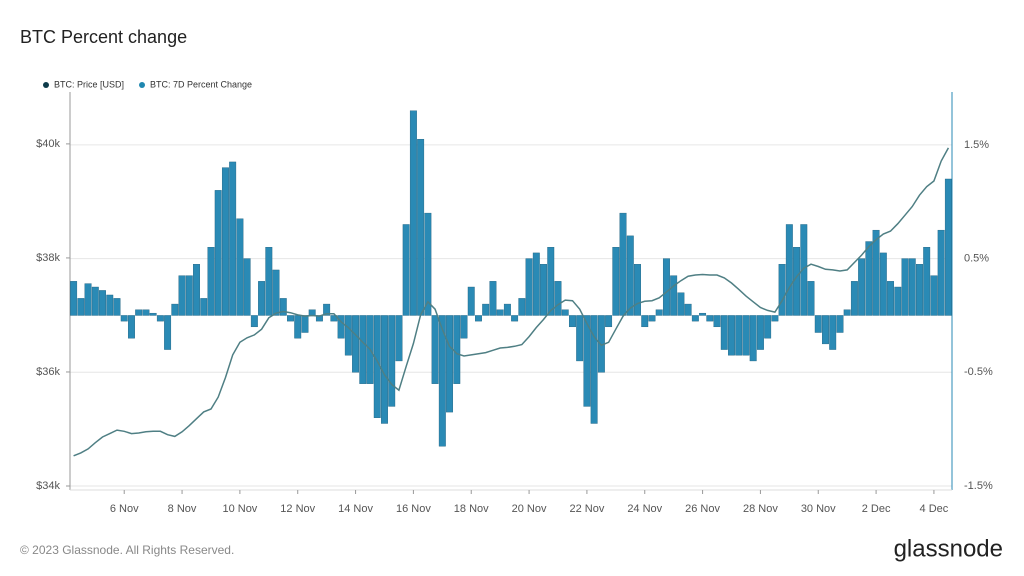  Describe the element at coordinates (934, 509) in the screenshot. I see `x-tick-label: 4 Dec` at that location.